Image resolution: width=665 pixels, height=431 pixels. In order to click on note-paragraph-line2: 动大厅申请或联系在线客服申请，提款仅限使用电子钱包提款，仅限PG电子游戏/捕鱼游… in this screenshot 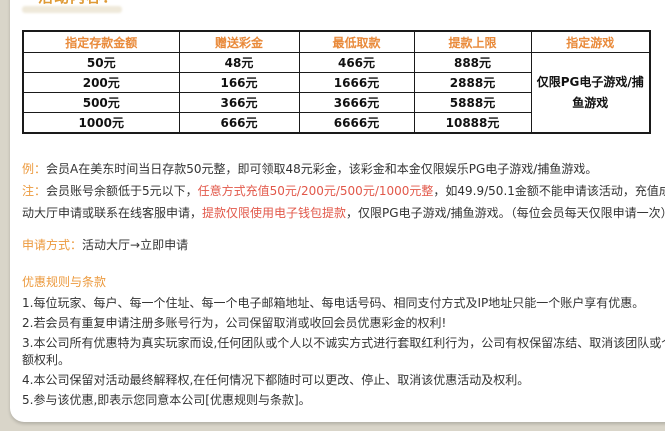, I will do `click(343, 213)`.